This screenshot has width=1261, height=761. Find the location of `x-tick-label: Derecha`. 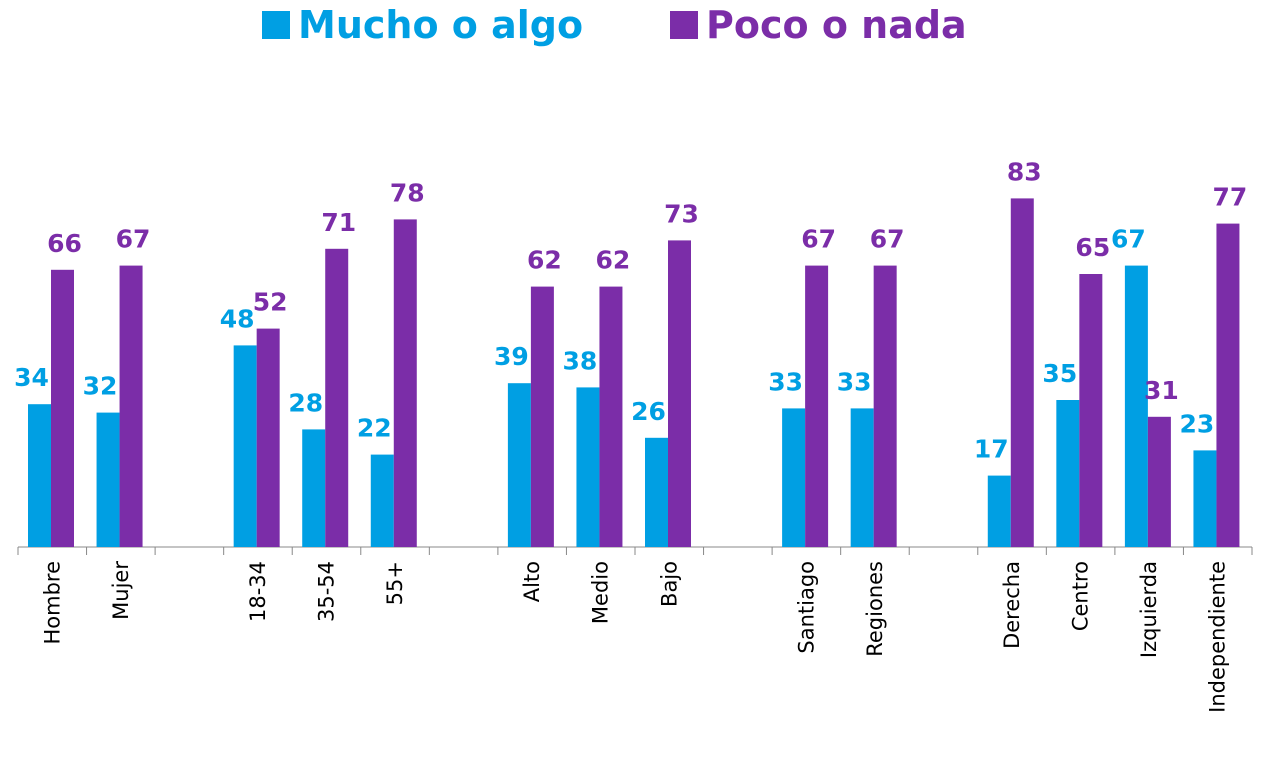

x-tick-label: Derecha is located at coordinates (1012, 605).